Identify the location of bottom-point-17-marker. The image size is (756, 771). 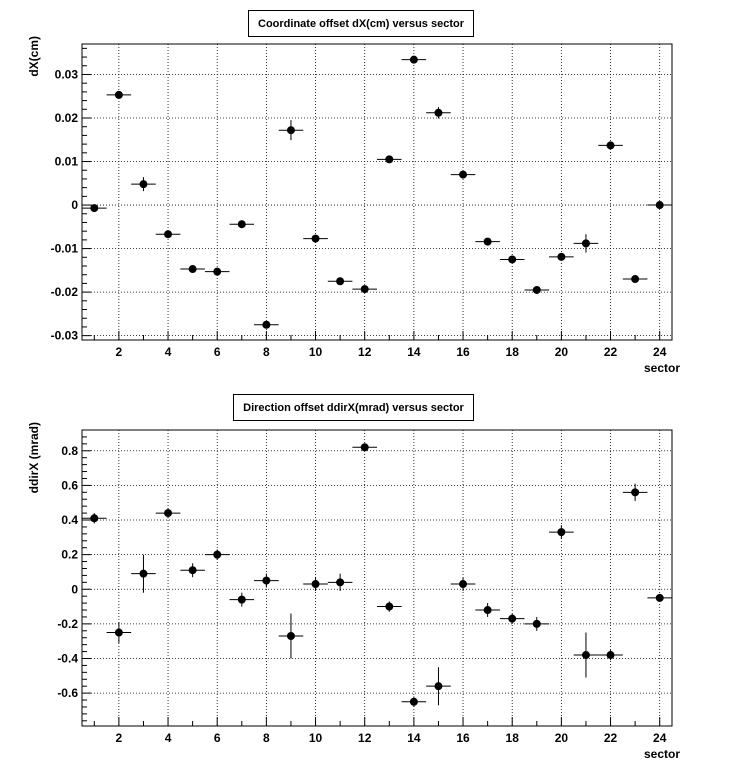
(487, 610).